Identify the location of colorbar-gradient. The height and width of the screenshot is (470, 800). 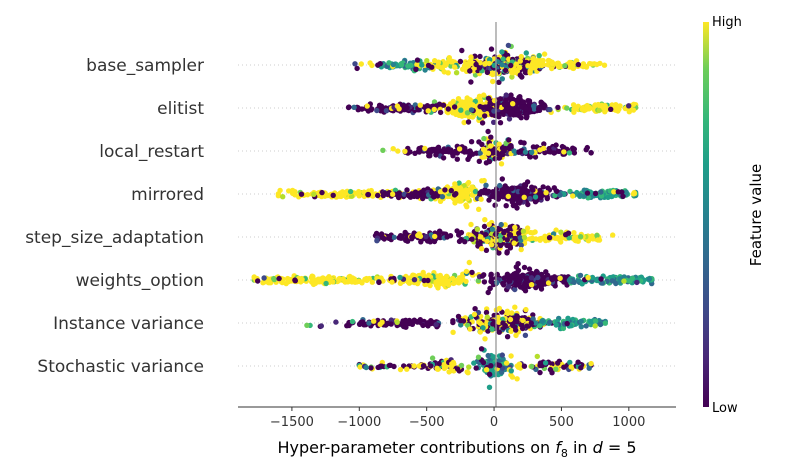
(706, 214).